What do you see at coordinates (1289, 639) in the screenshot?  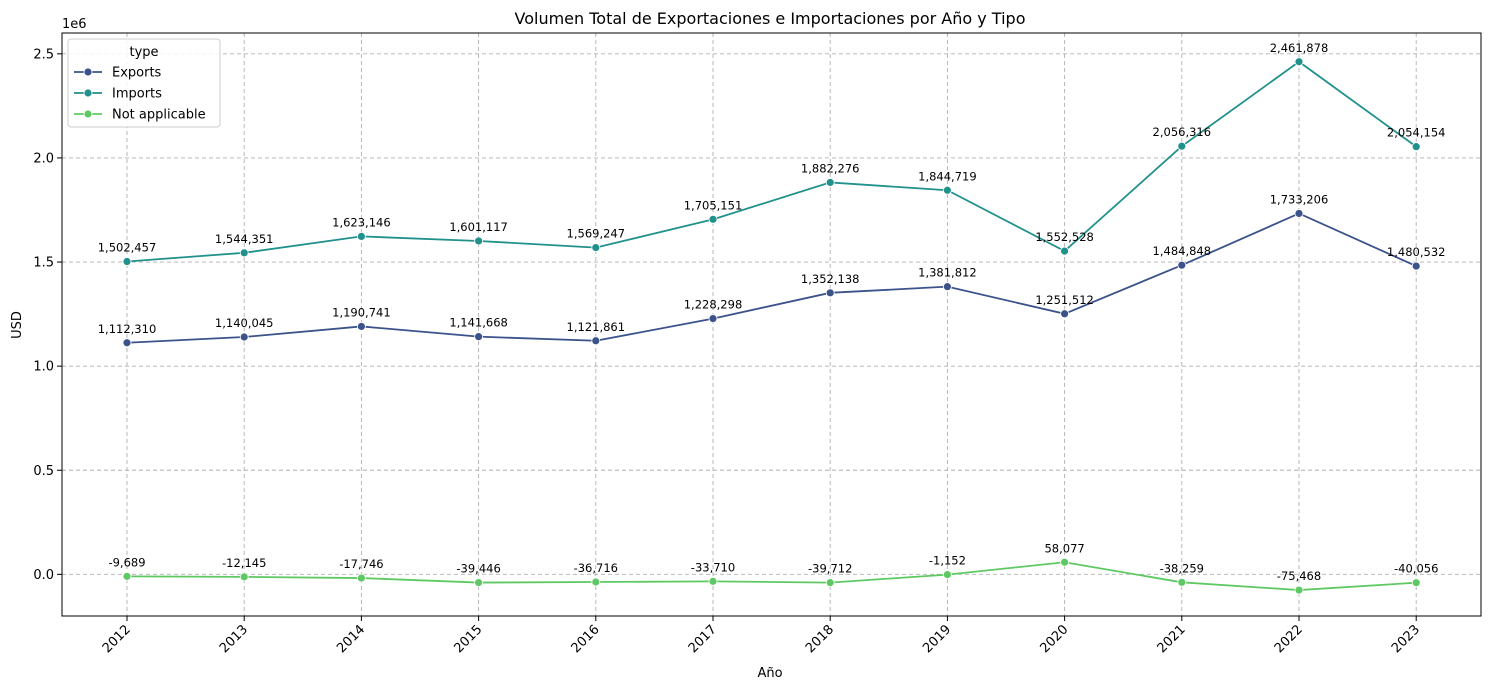 I see `x-tick-label: 2022` at bounding box center [1289, 639].